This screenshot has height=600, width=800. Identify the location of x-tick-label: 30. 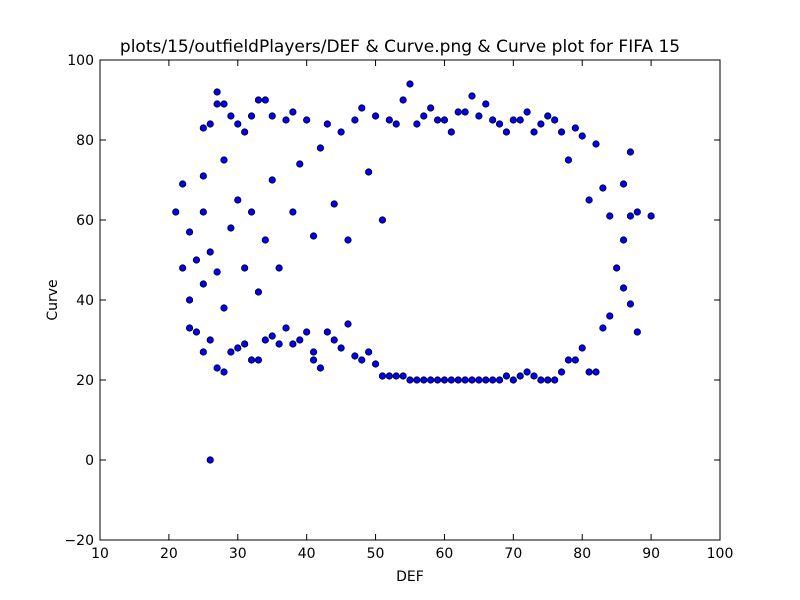
(238, 554).